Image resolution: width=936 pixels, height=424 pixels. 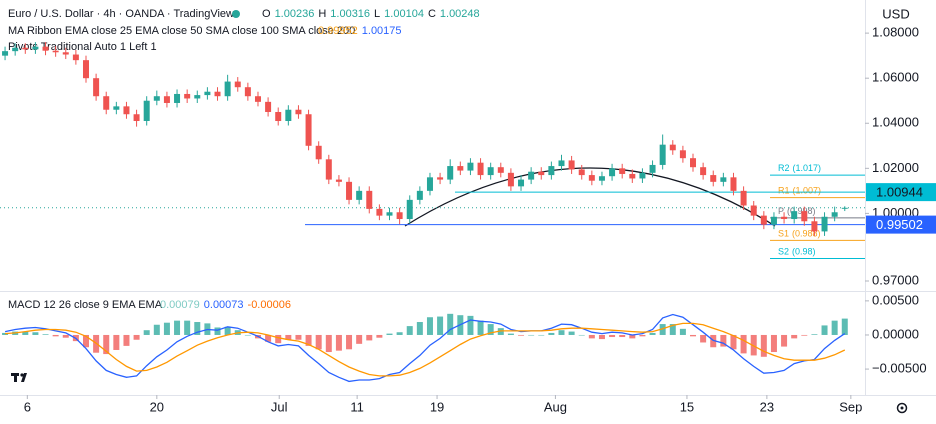 I want to click on level-price-label: 0.99502, so click(x=899, y=224).